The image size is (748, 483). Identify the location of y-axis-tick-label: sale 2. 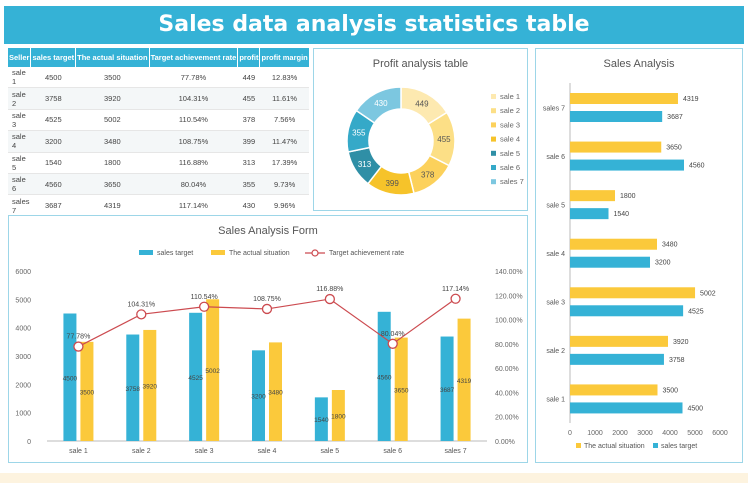
(555, 351).